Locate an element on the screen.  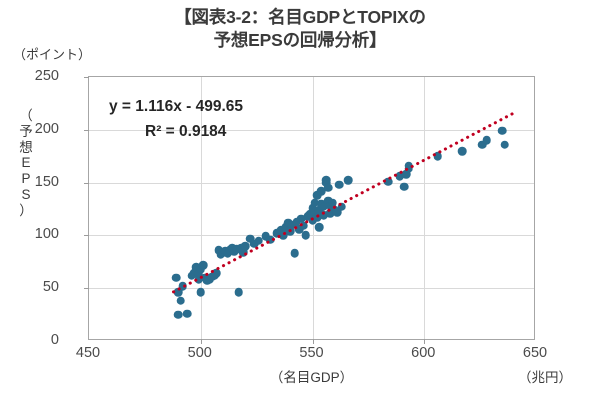
x-axis-title: （名目GDP） is located at coordinates (311, 377).